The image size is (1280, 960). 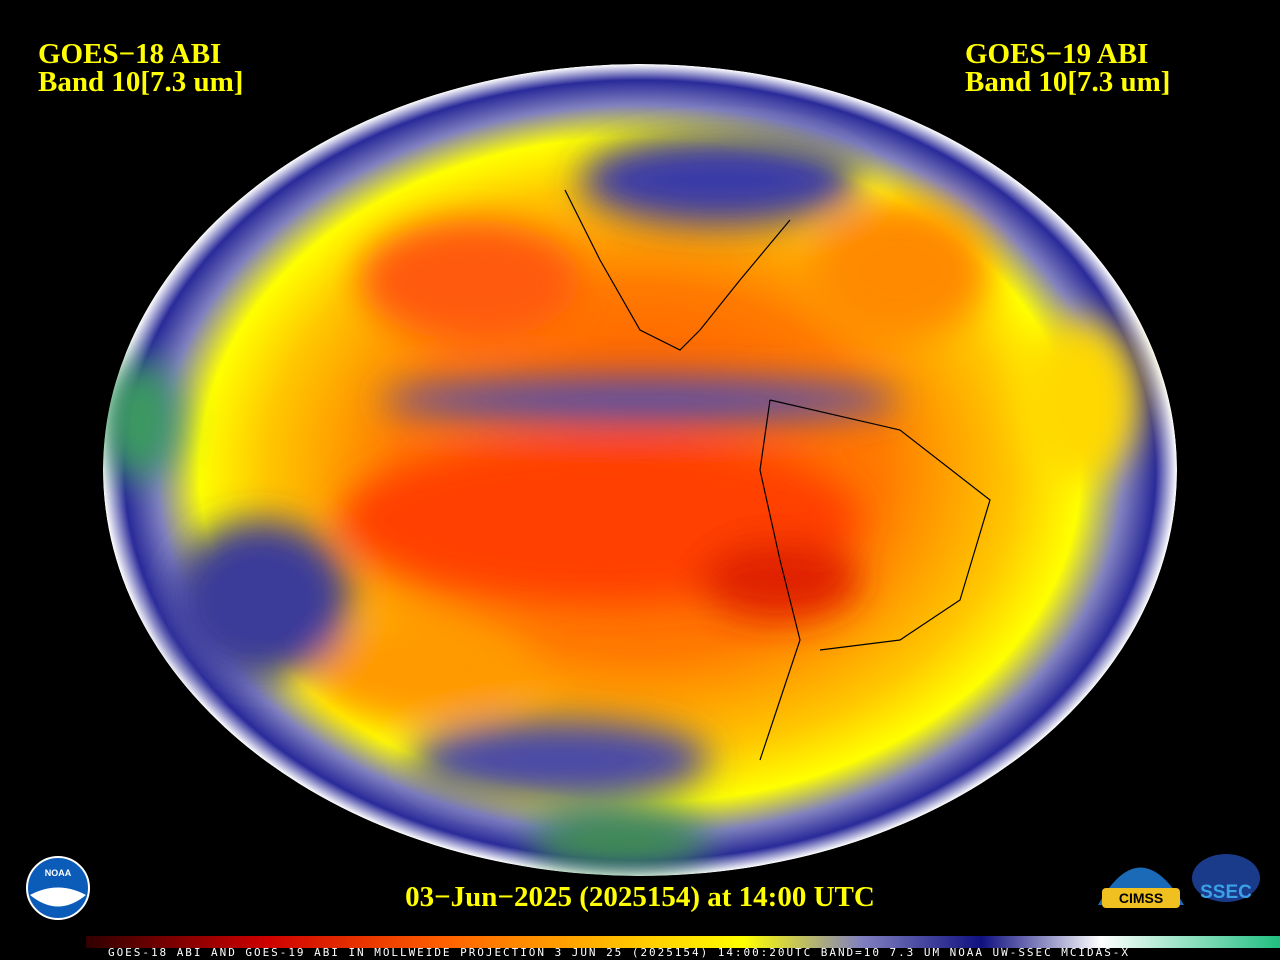 What do you see at coordinates (58, 888) in the screenshot?
I see `noaa-logo: NOAA` at bounding box center [58, 888].